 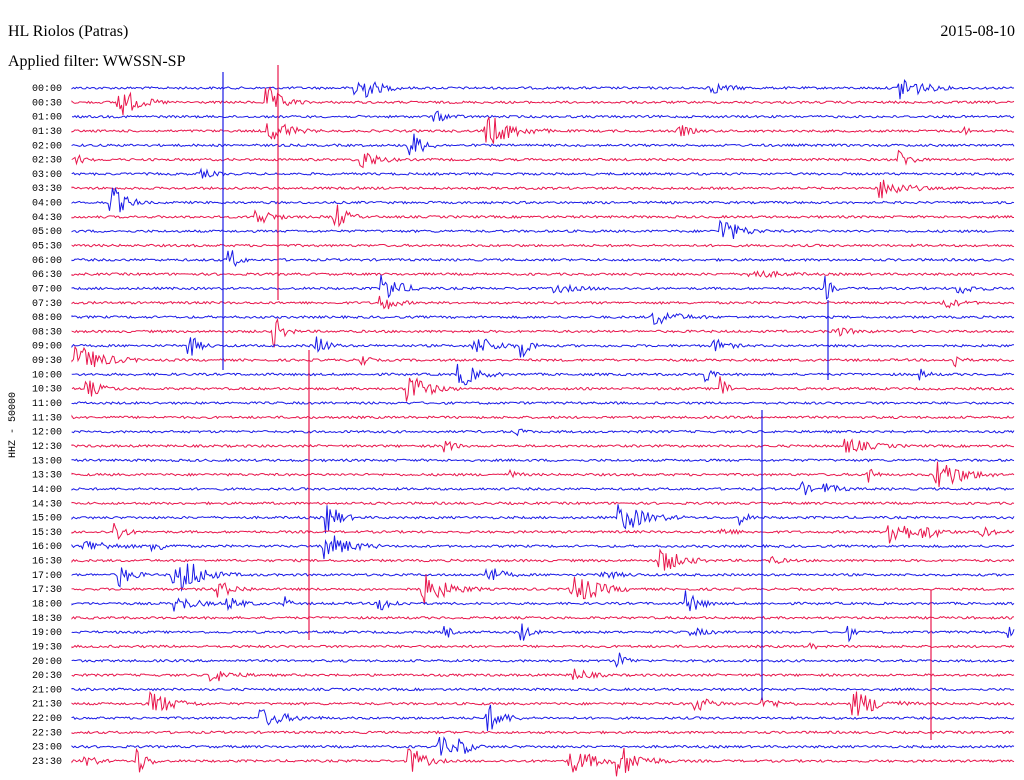 I want to click on row-label: 07:30, so click(x=47, y=304).